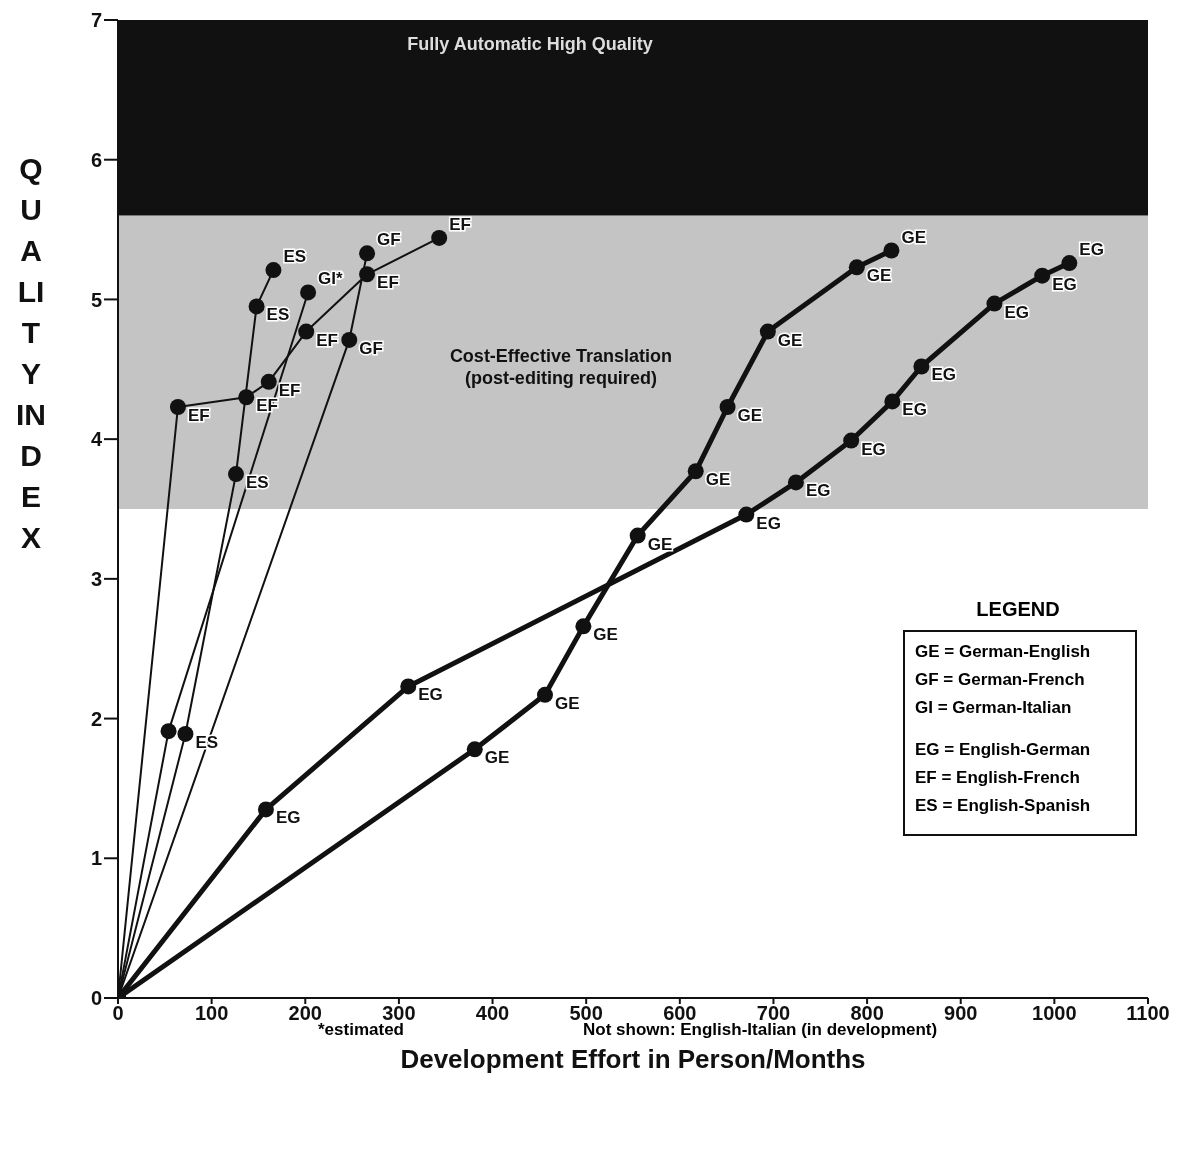  I want to click on x-axis-title: Development Effort in Person/Months, so click(633, 1059).